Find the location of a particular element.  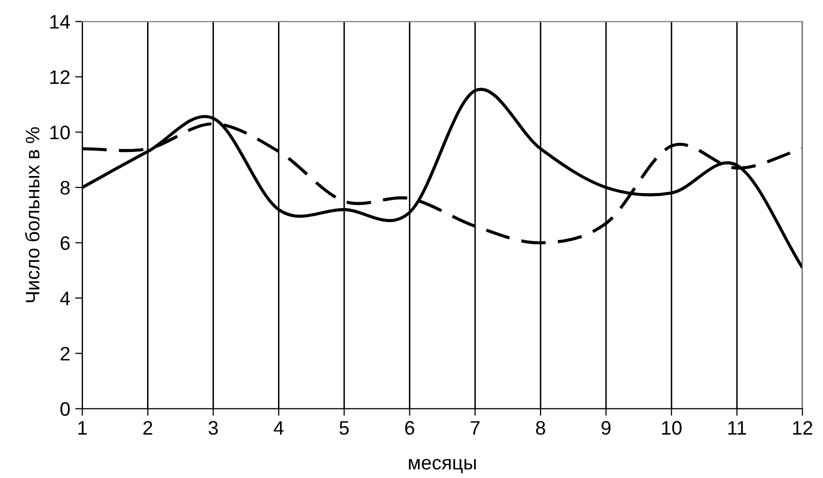

x-tick-label: 8 is located at coordinates (541, 428).